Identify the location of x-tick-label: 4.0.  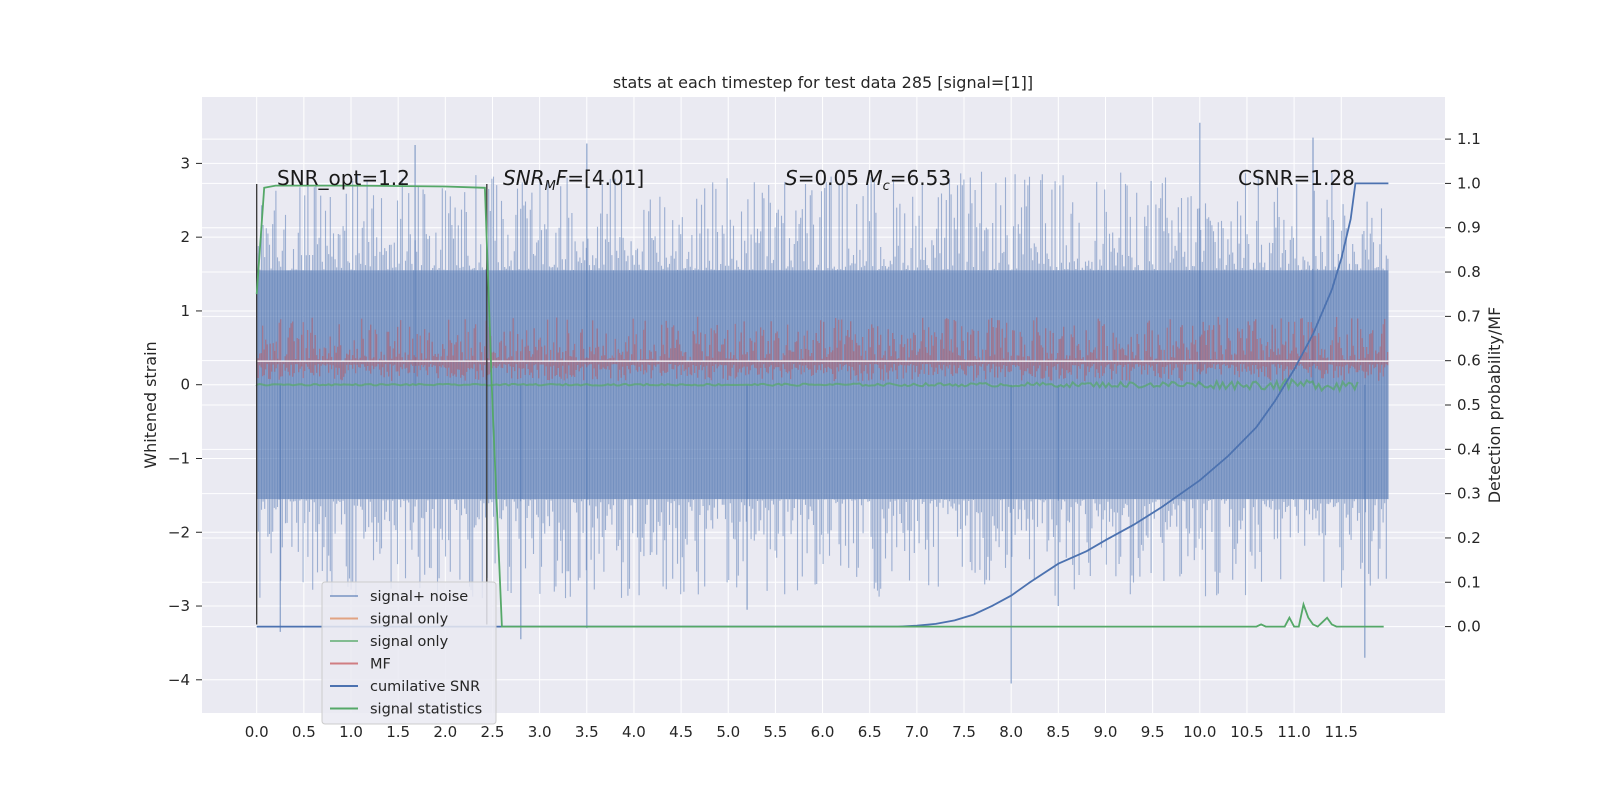
(634, 732).